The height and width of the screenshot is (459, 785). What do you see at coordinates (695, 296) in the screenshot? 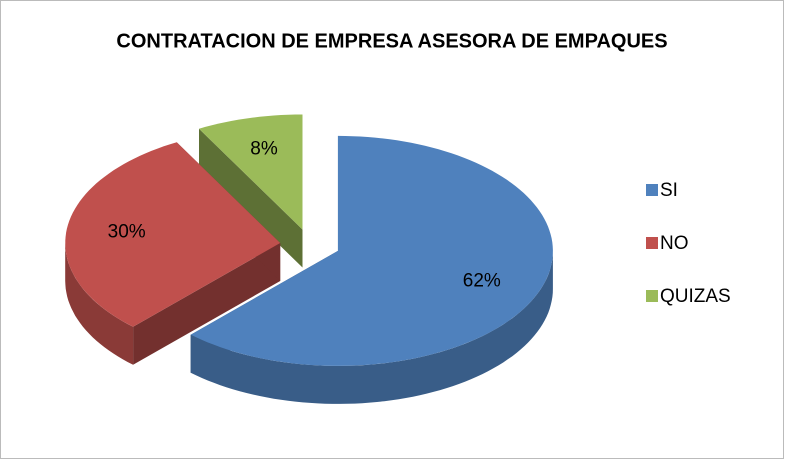
I see `legend-label: QUIZAS` at bounding box center [695, 296].